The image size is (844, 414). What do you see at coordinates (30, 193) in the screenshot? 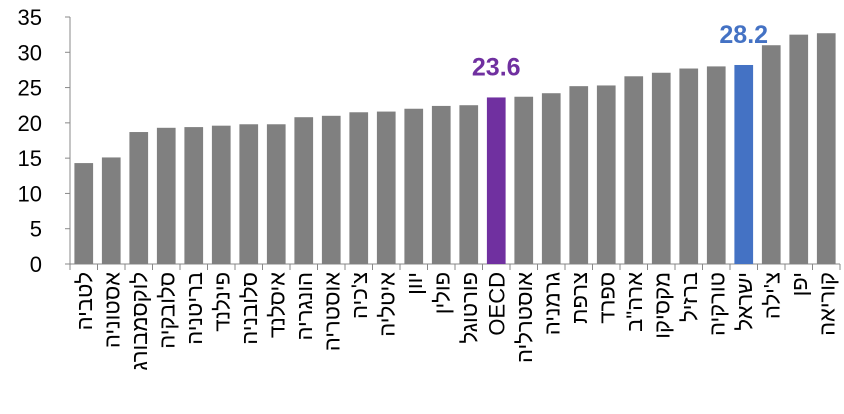
I see `y-tick-label: 10` at bounding box center [30, 193].